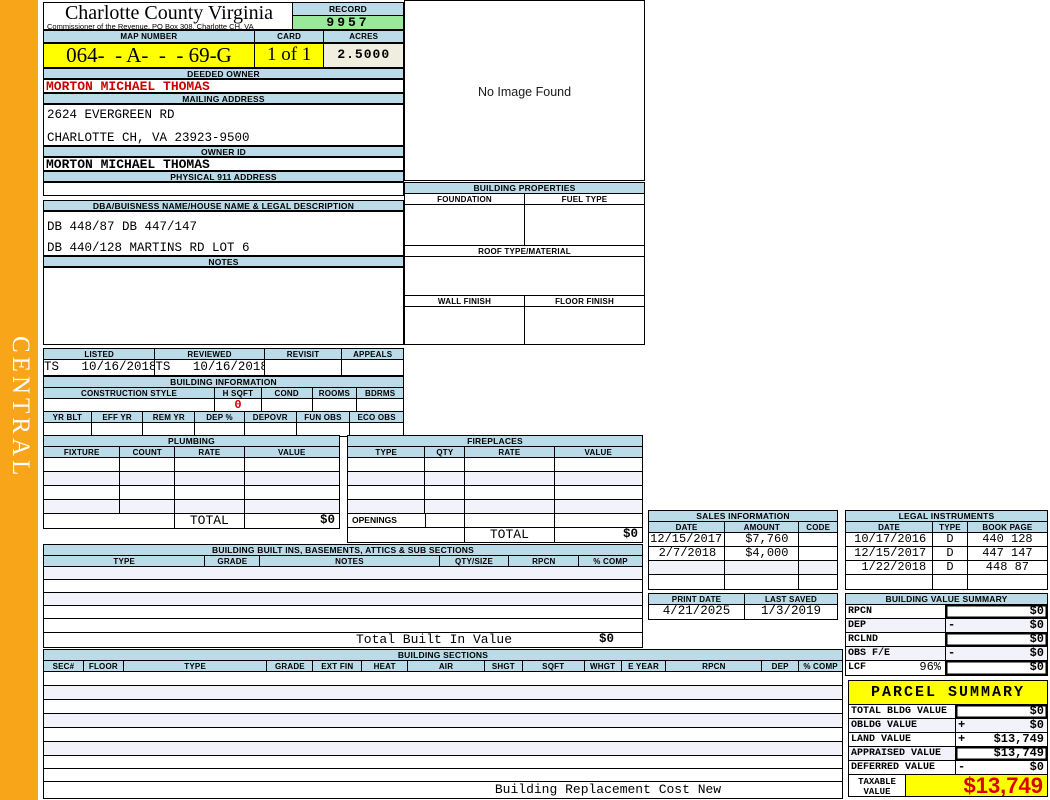  Describe the element at coordinates (608, 789) in the screenshot. I see `building-sections-footer: Building Replacement Cost New` at that location.